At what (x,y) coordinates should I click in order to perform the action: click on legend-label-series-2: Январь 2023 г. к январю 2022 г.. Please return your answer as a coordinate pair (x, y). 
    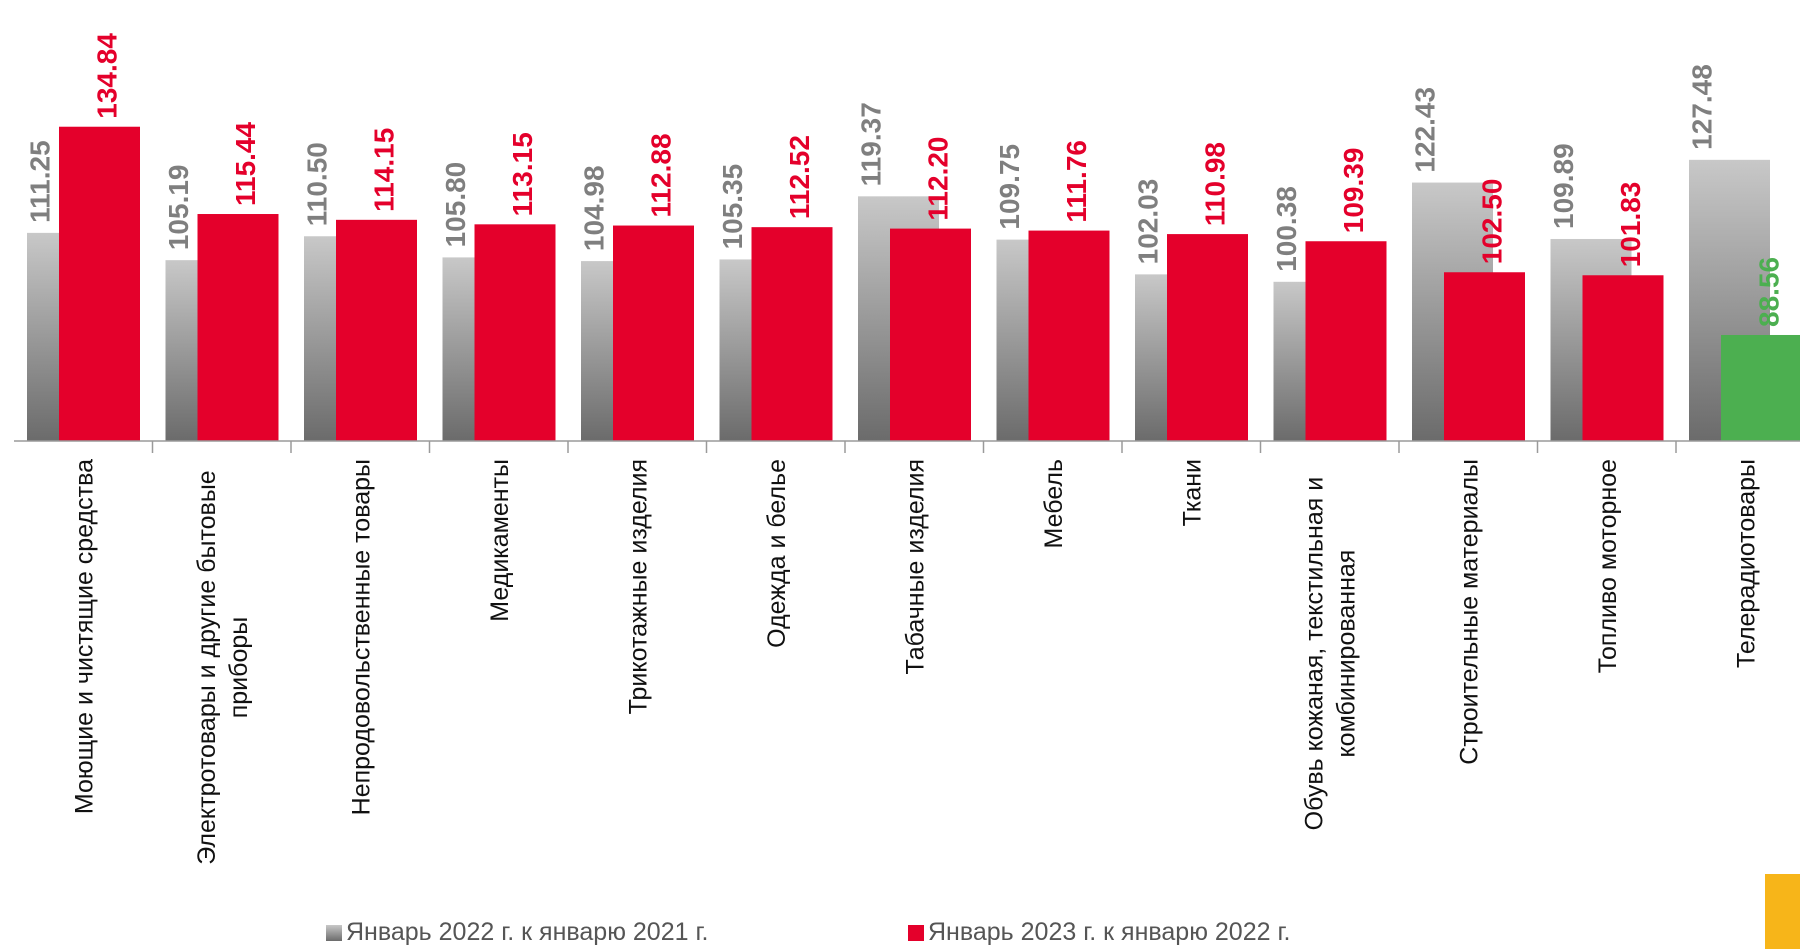
    Looking at the image, I should click on (1109, 932).